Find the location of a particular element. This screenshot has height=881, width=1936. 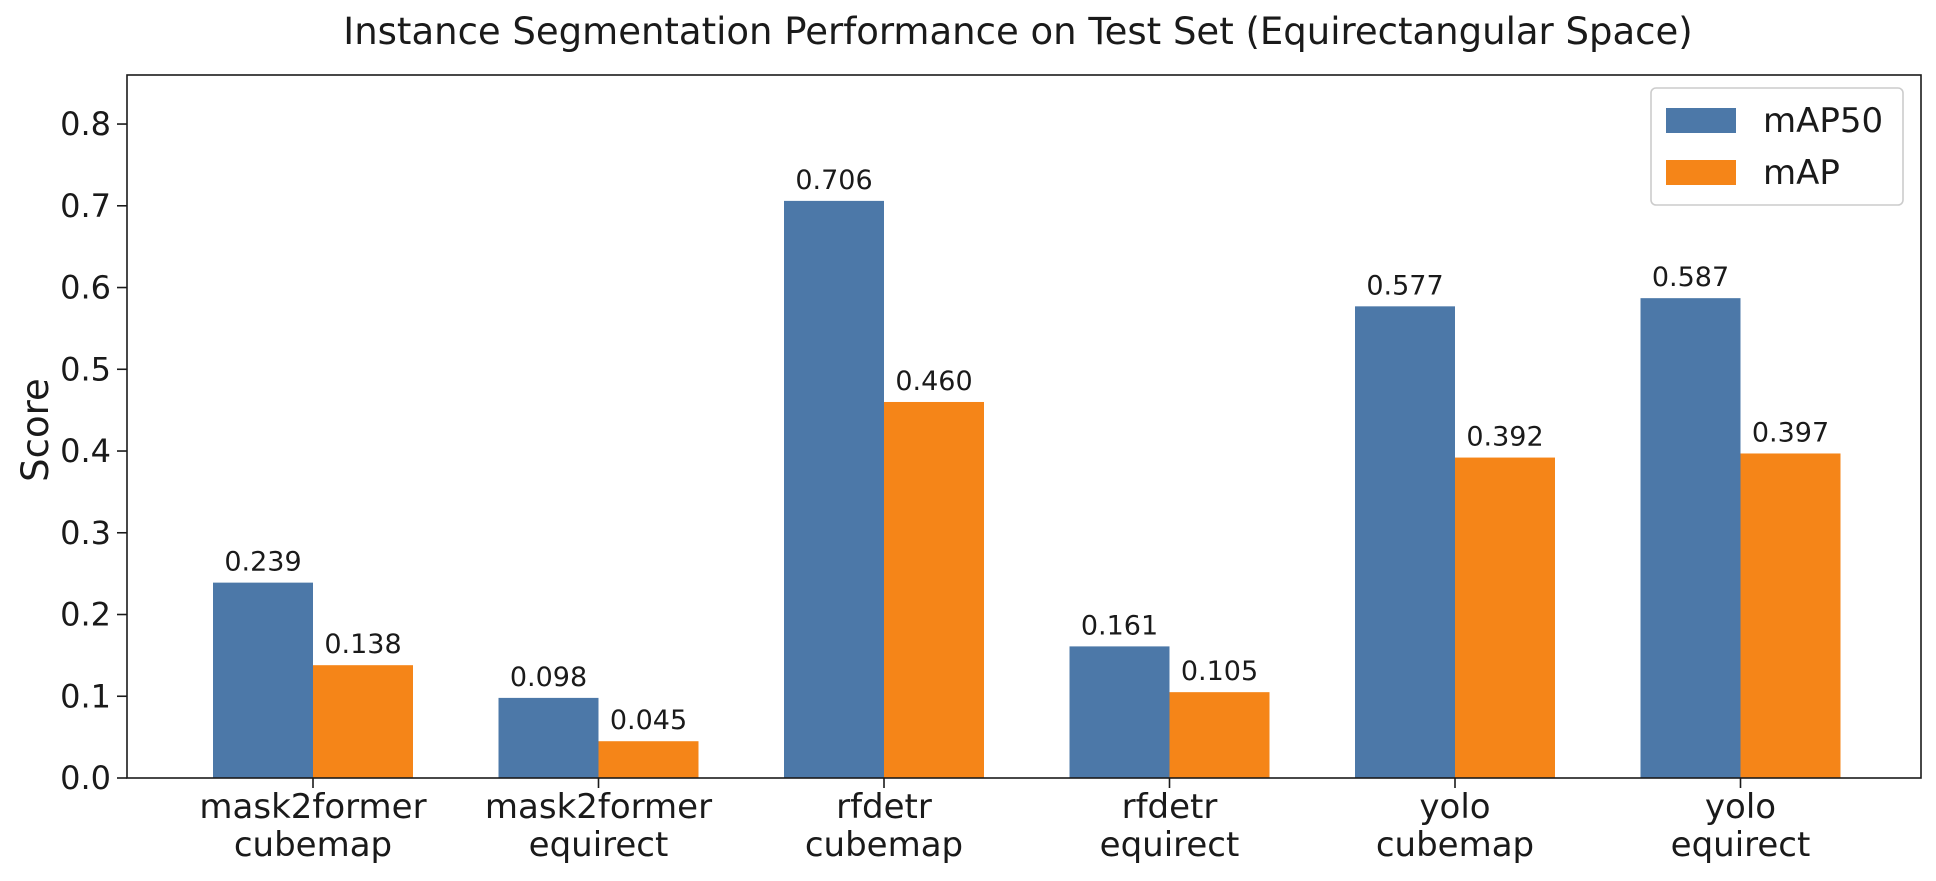

y-tick-label: 0.0 is located at coordinates (85, 778).